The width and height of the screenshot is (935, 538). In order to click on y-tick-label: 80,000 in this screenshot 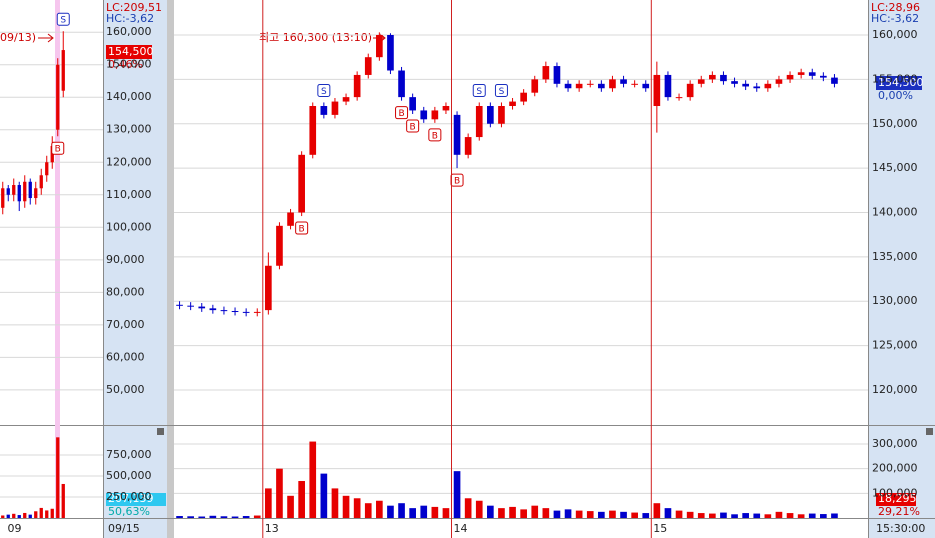, I will do `click(125, 291)`.